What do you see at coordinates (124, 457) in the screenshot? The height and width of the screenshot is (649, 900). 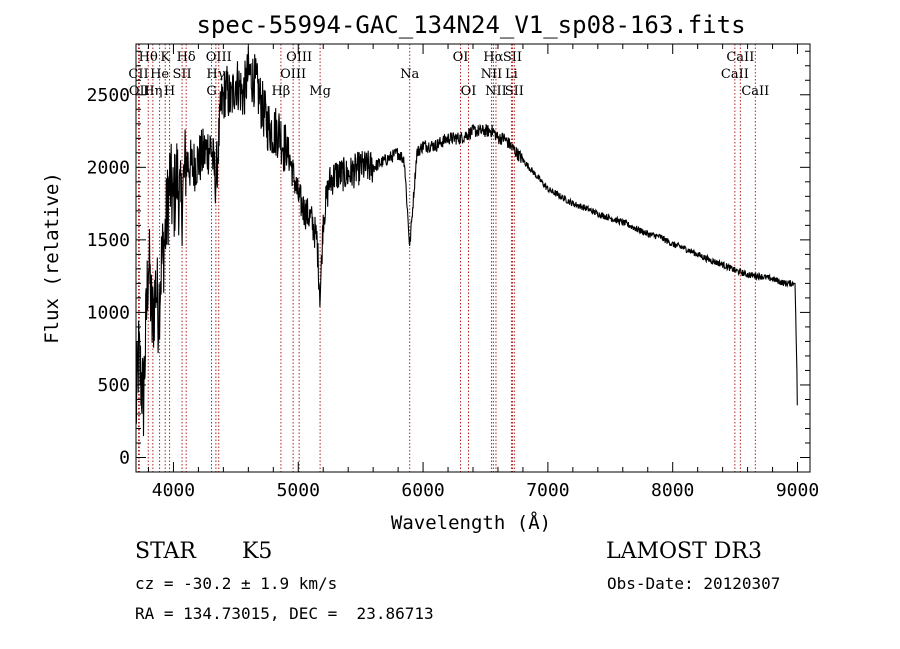 I see `y-tick-label: 0` at bounding box center [124, 457].